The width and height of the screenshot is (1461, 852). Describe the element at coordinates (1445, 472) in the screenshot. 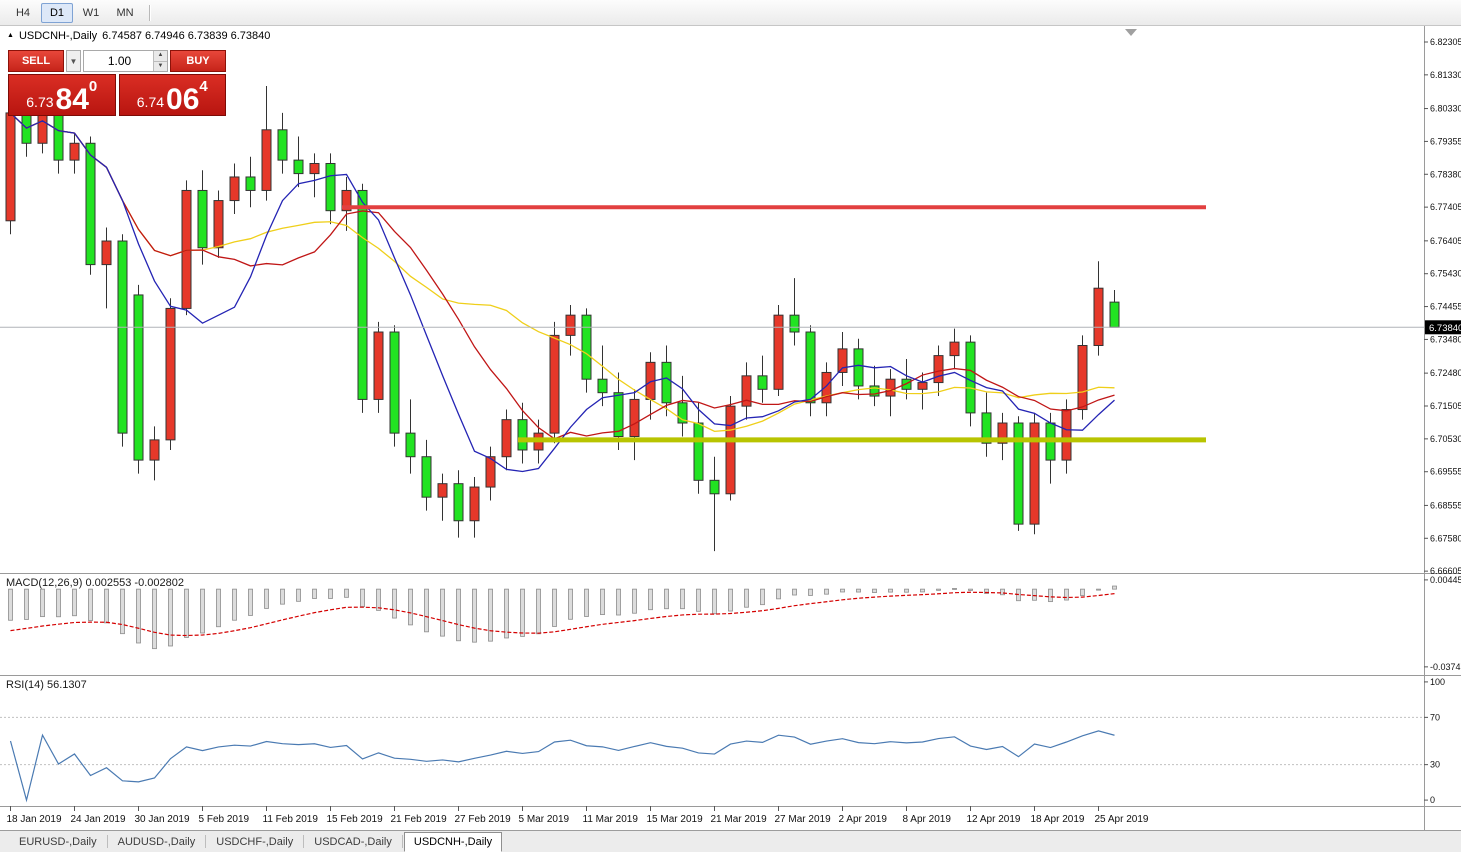

I see `price-axis-label: 6.69555` at that location.